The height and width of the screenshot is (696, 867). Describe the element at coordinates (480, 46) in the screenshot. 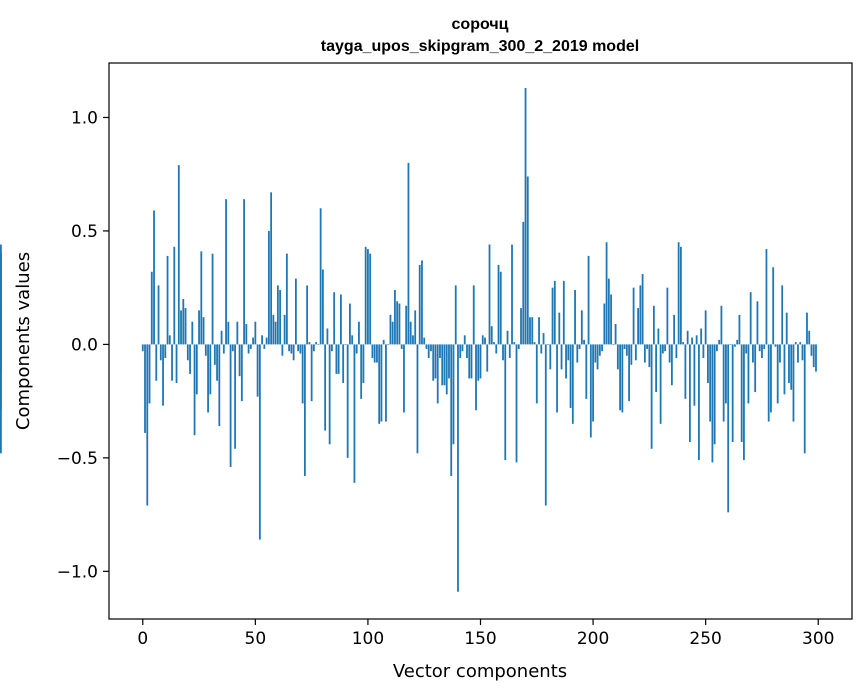

I see `chart-subtitle: tayga_upos_skipgram_300_2_2019 model` at that location.